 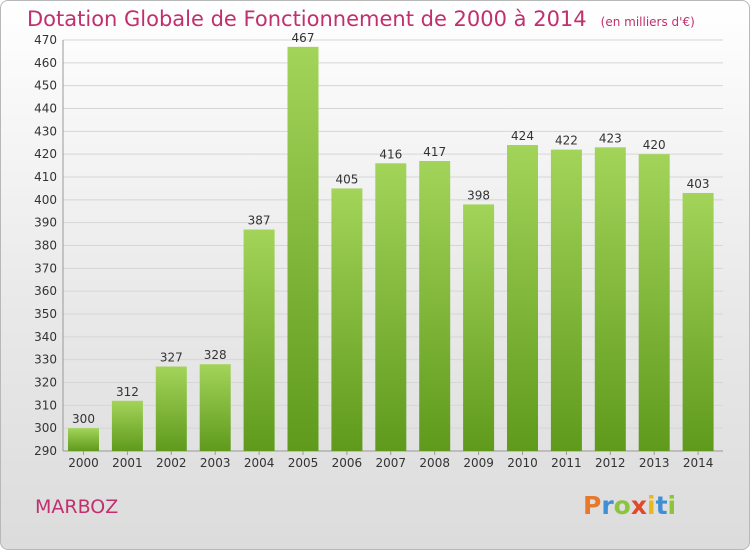 What do you see at coordinates (259, 463) in the screenshot?
I see `x-tick-label: 2004` at bounding box center [259, 463].